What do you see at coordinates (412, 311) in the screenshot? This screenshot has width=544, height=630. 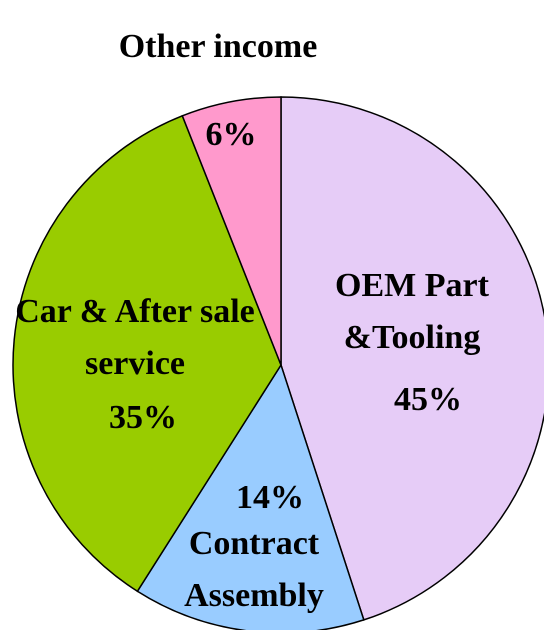 I see `slice-label: OEM Part &Tooling` at bounding box center [412, 311].